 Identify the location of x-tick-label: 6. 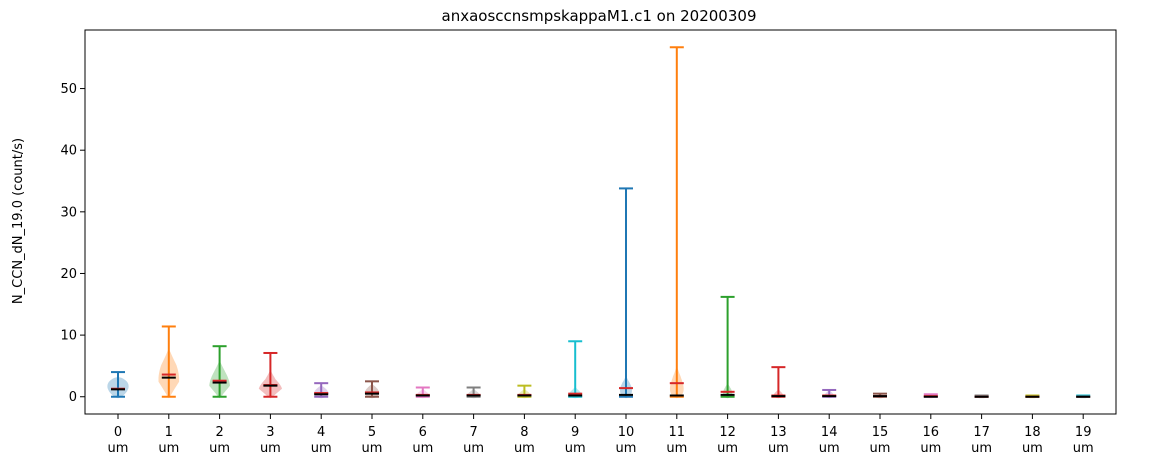
(423, 432).